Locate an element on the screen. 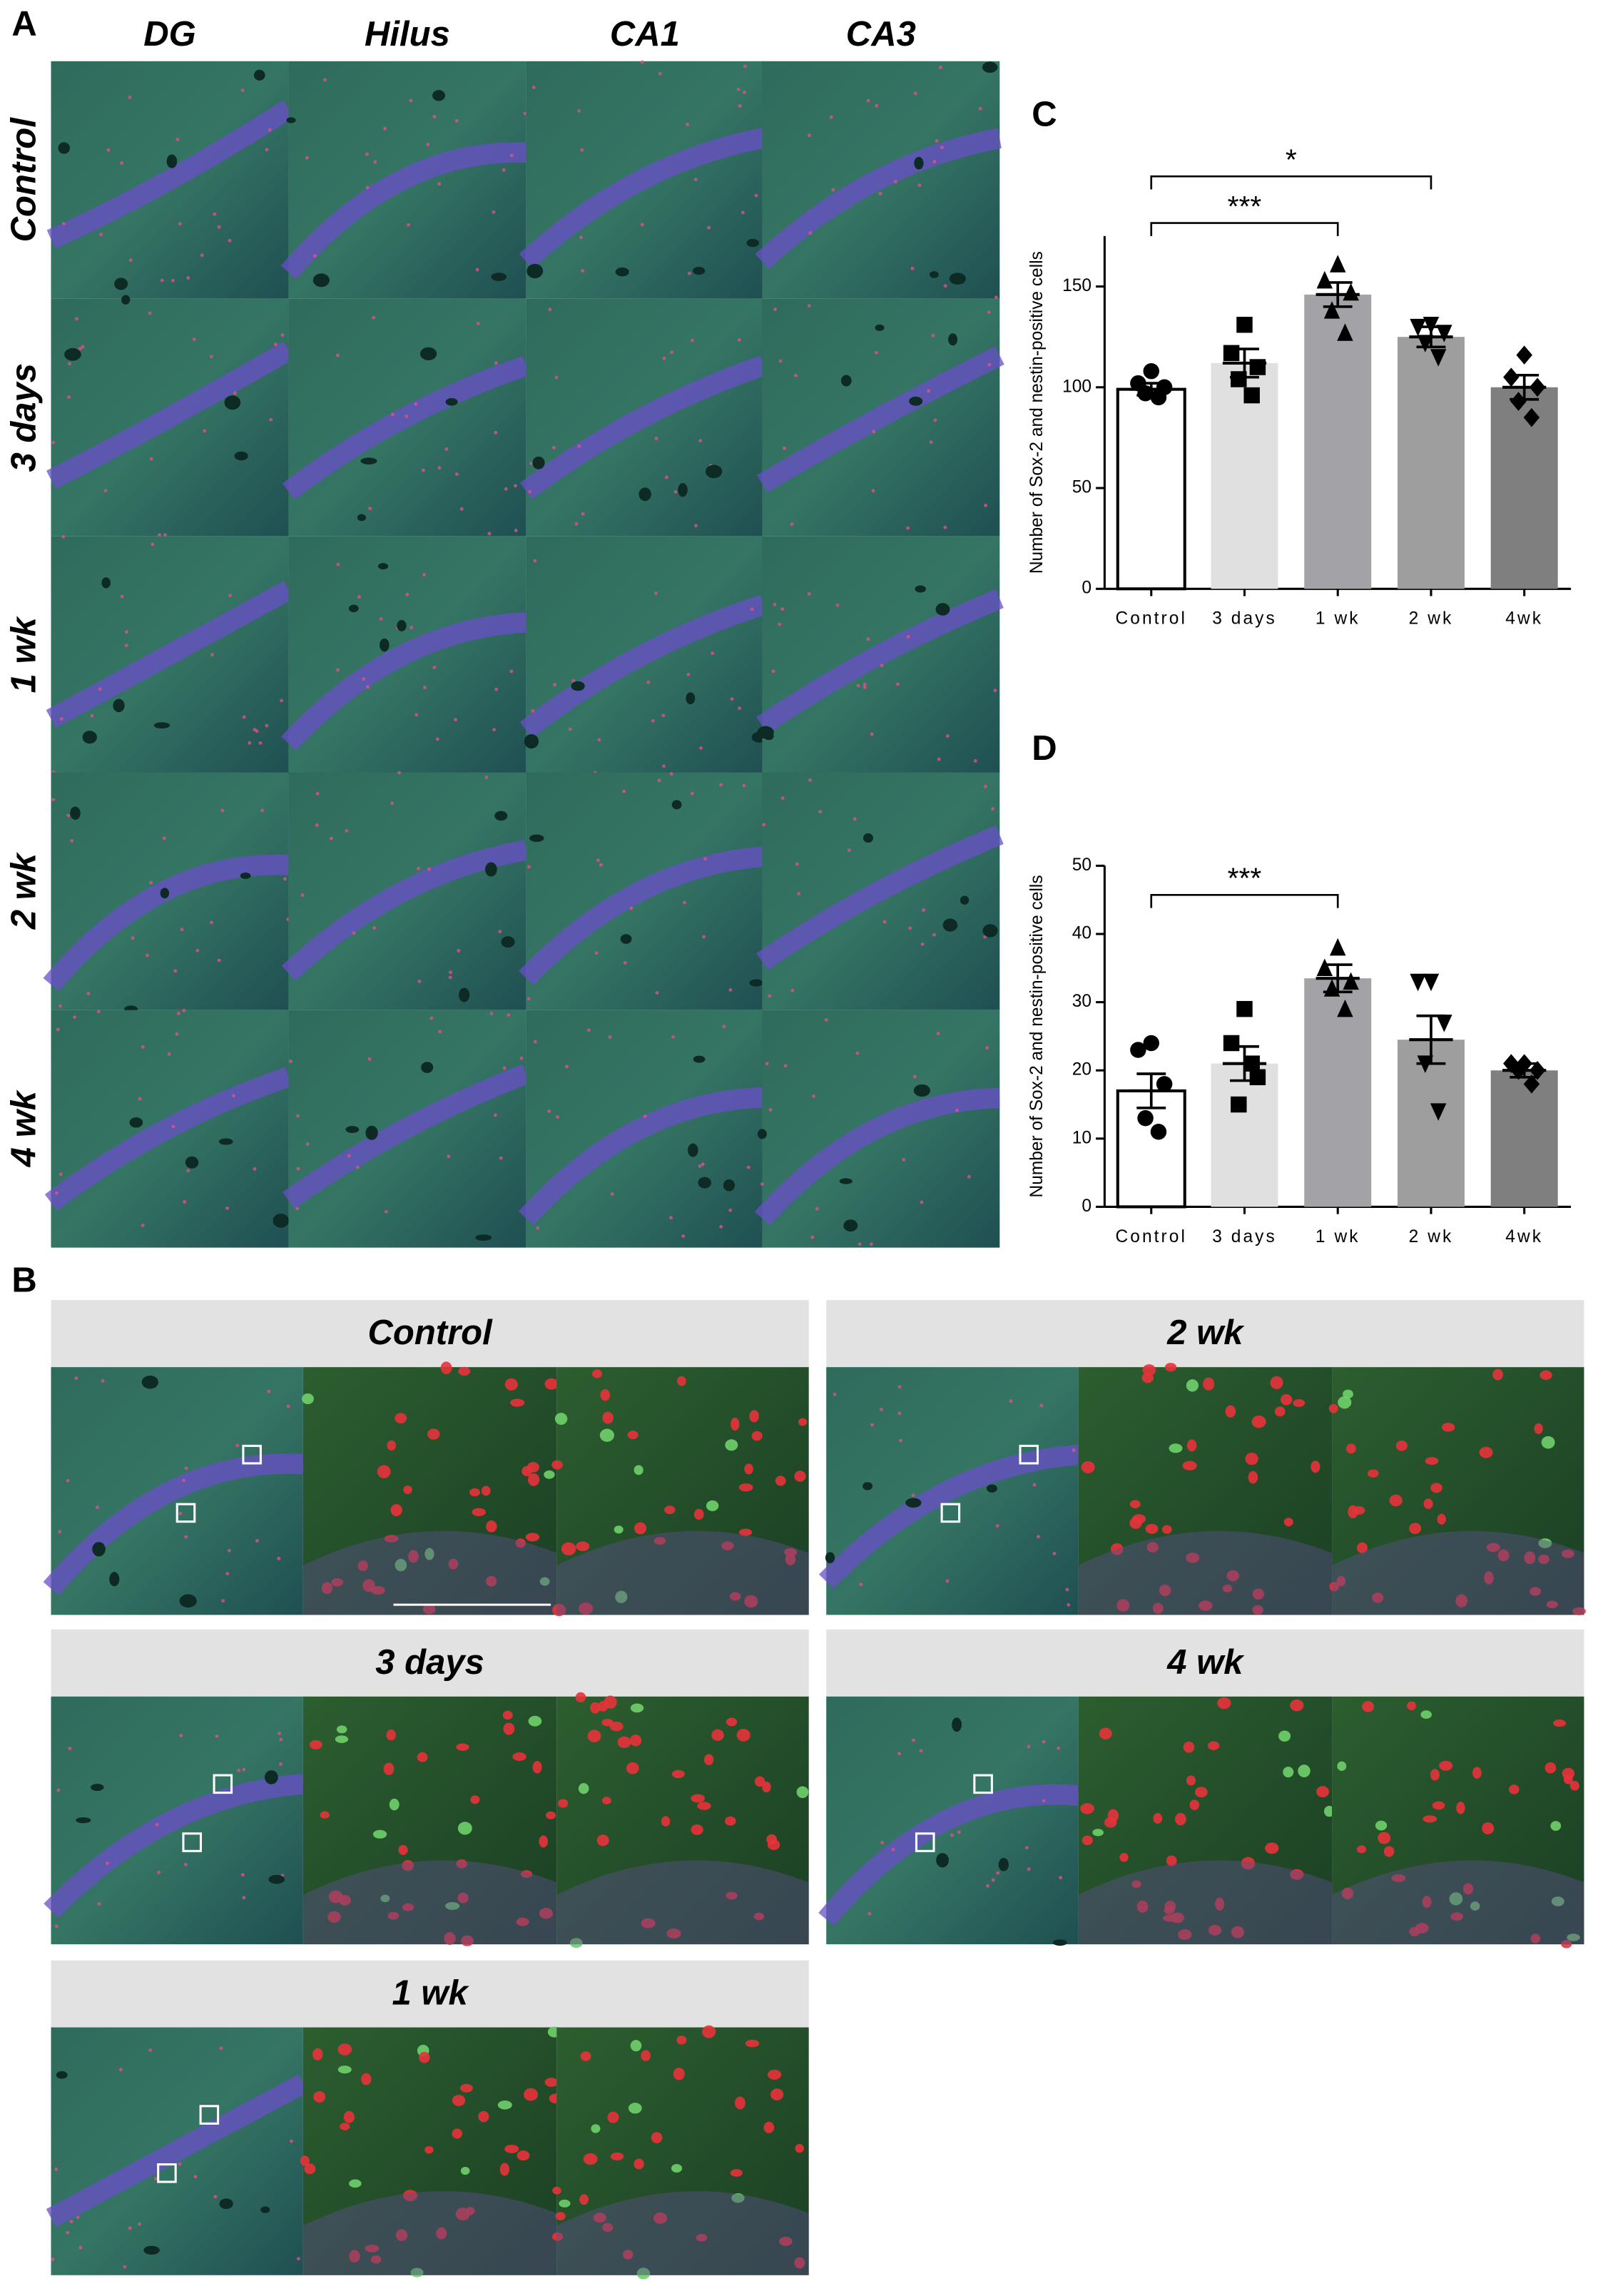 The height and width of the screenshot is (2296, 1603). panel-header-label: 3 days is located at coordinates (430, 1662).